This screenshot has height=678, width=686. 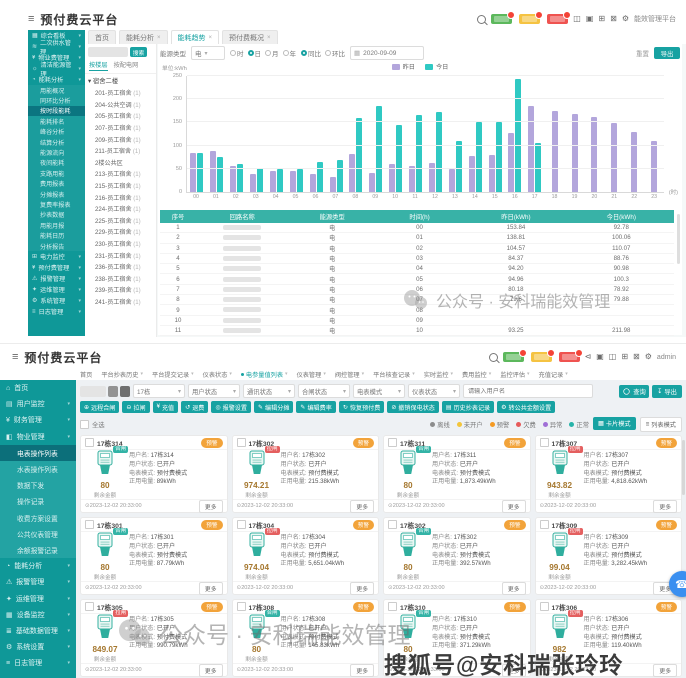 I want to click on filter-select-用户状态: 用户状态 ▾, so click(x=214, y=391).